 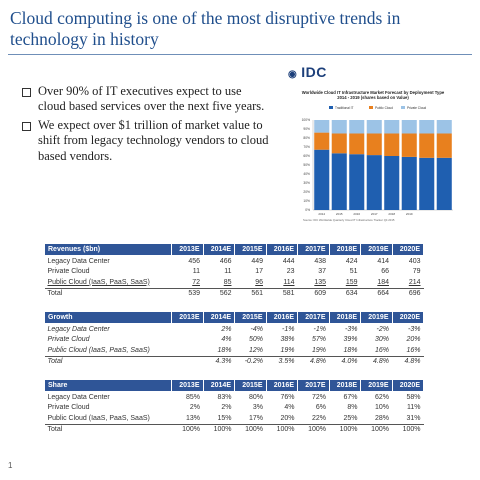 I want to click on table-year-header: 2020E, so click(x=407, y=385).